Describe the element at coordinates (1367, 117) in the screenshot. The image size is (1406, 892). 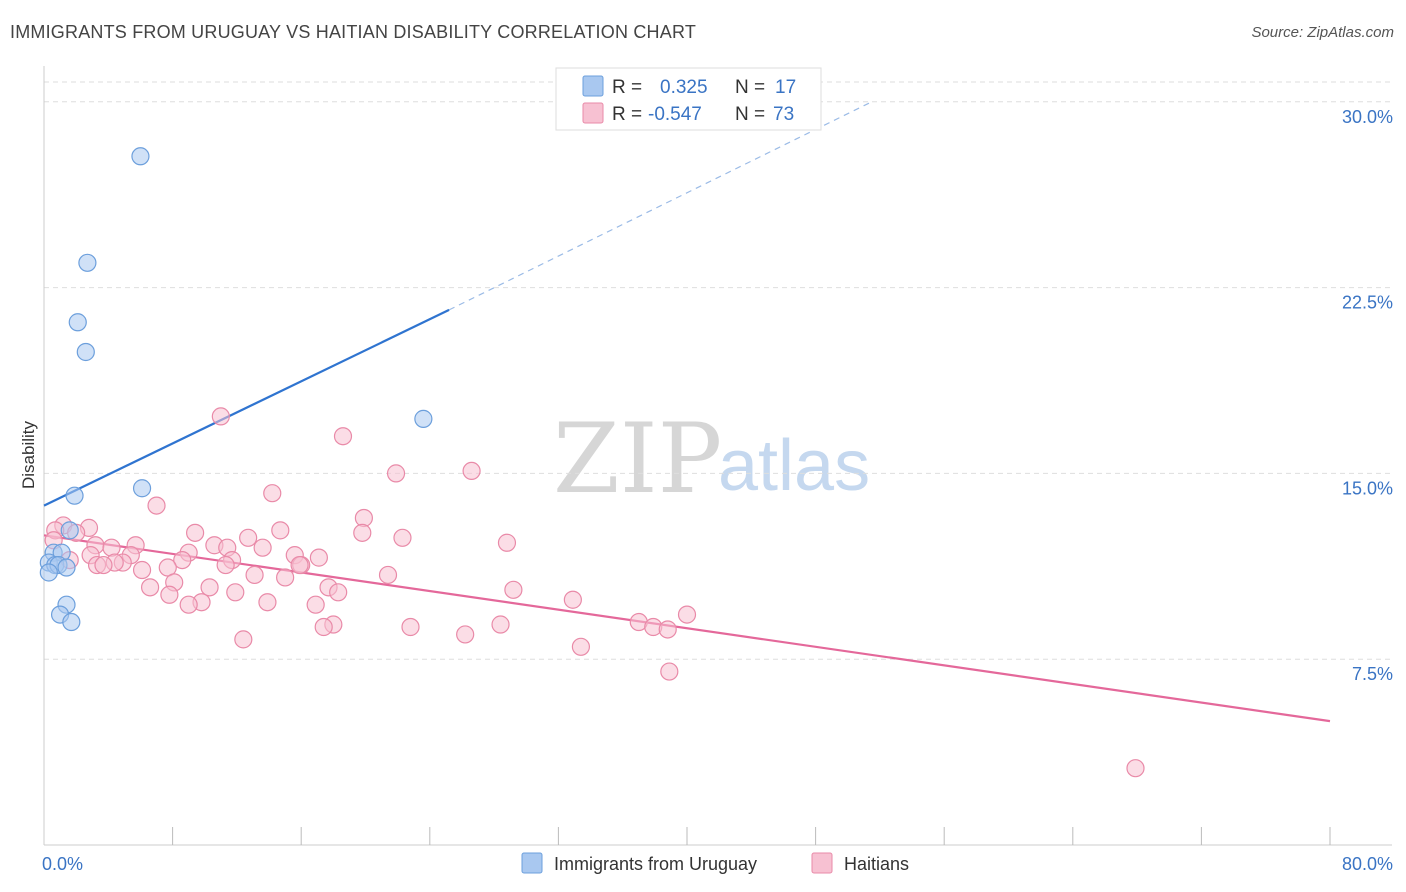
I see `y-tick-label: 30.0%` at that location.